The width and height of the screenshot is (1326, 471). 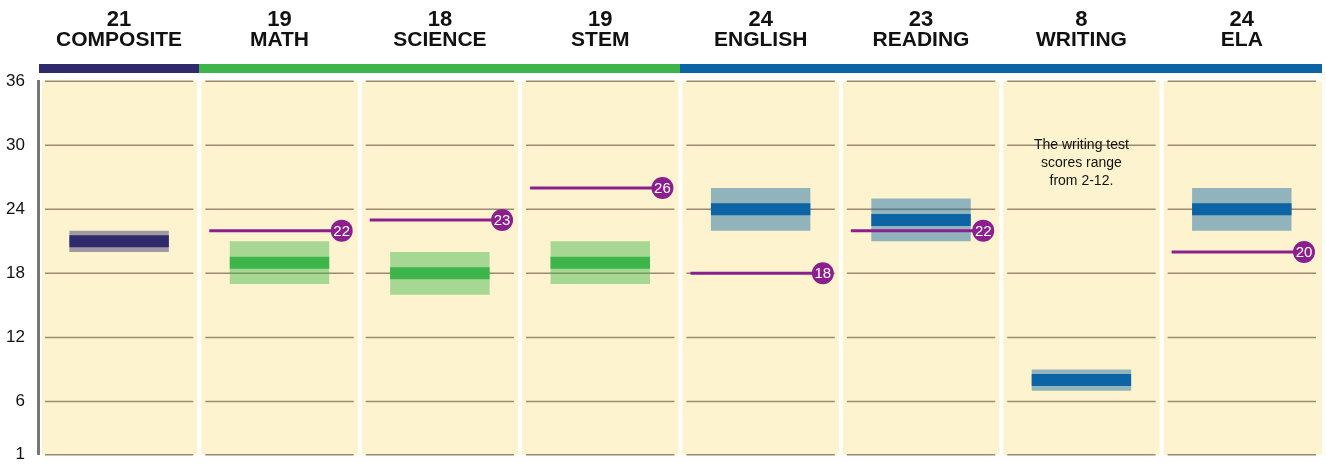 I want to click on data-label: 20, so click(x=1304, y=252).